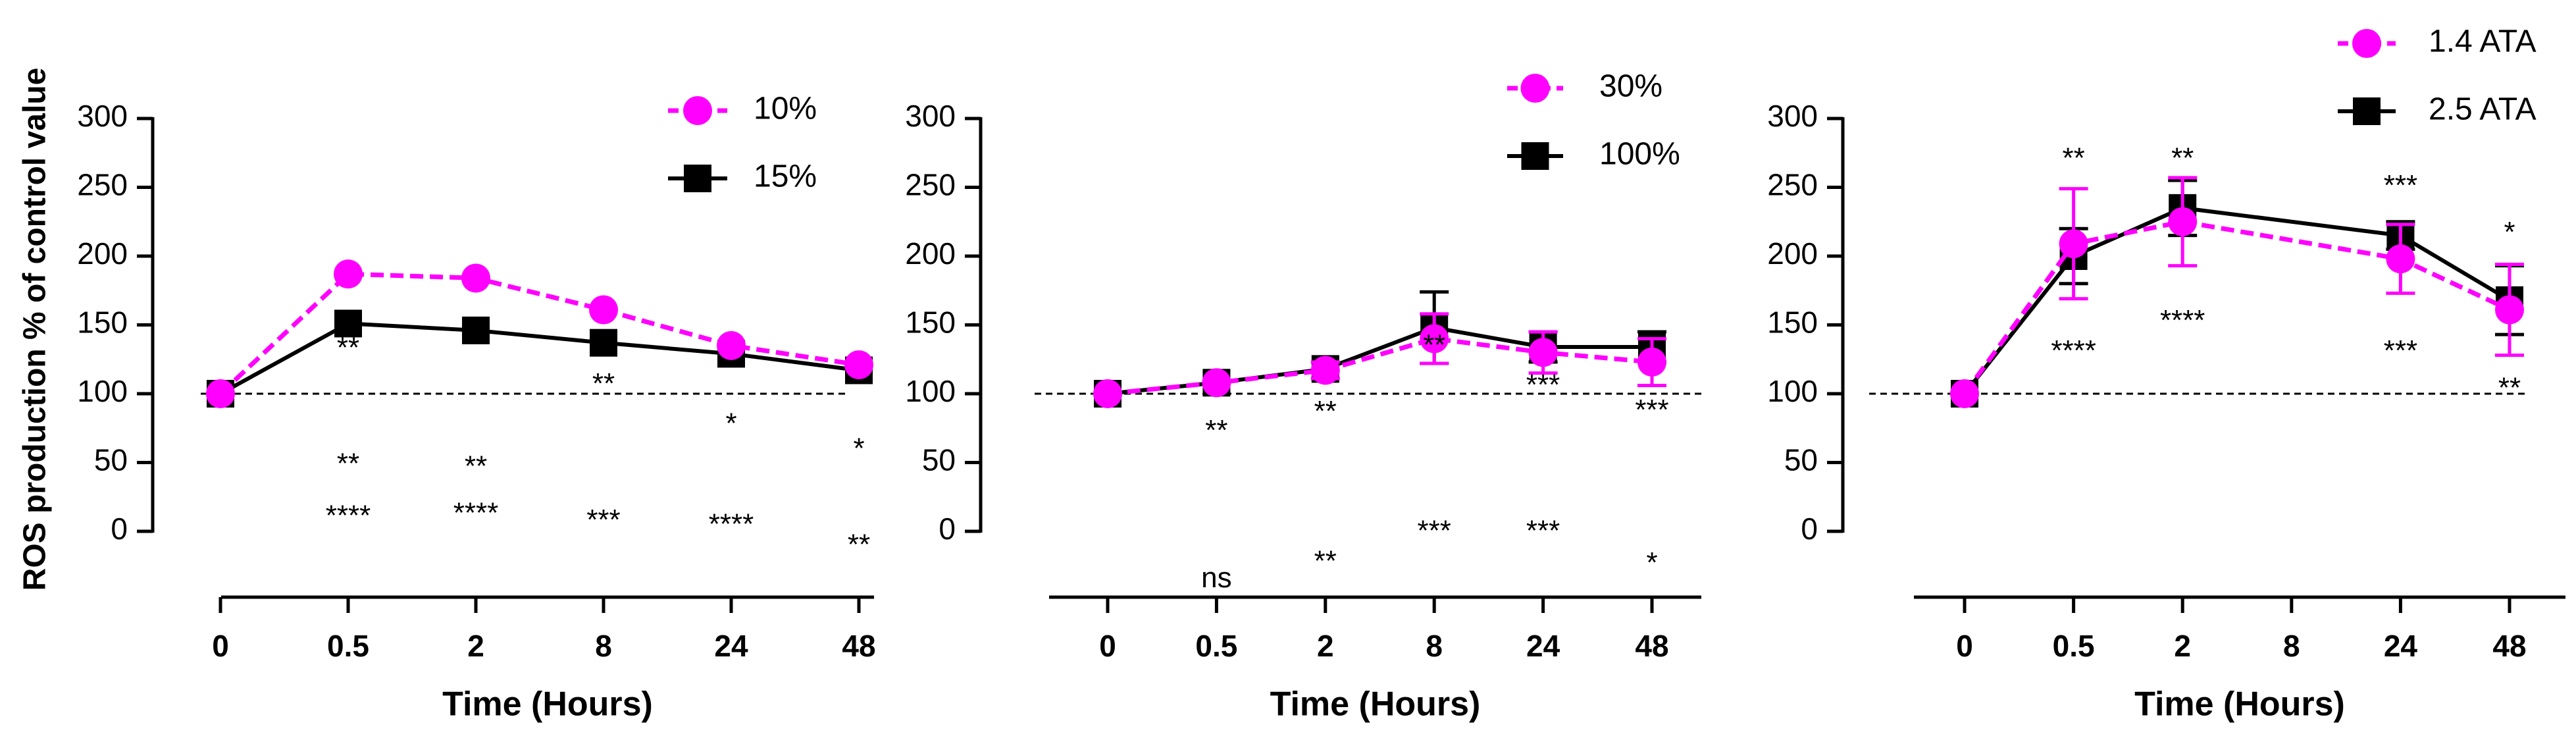  What do you see at coordinates (1639, 154) in the screenshot?
I see `legend-label: 100%` at bounding box center [1639, 154].